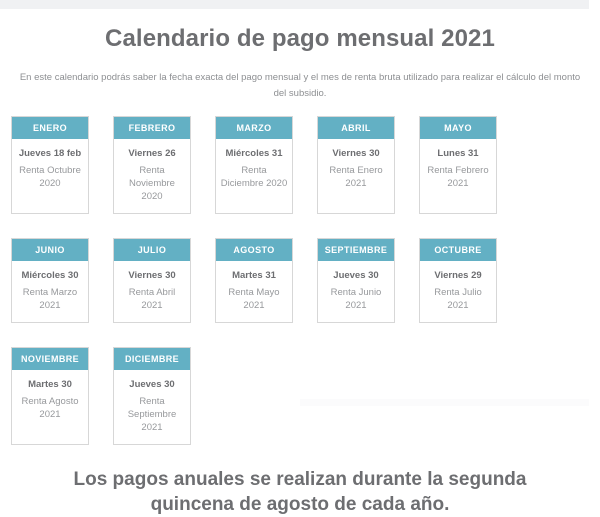 Image resolution: width=600 pixels, height=517 pixels. I want to click on month-rent-reference: Renta Junio 2021, so click(356, 299).